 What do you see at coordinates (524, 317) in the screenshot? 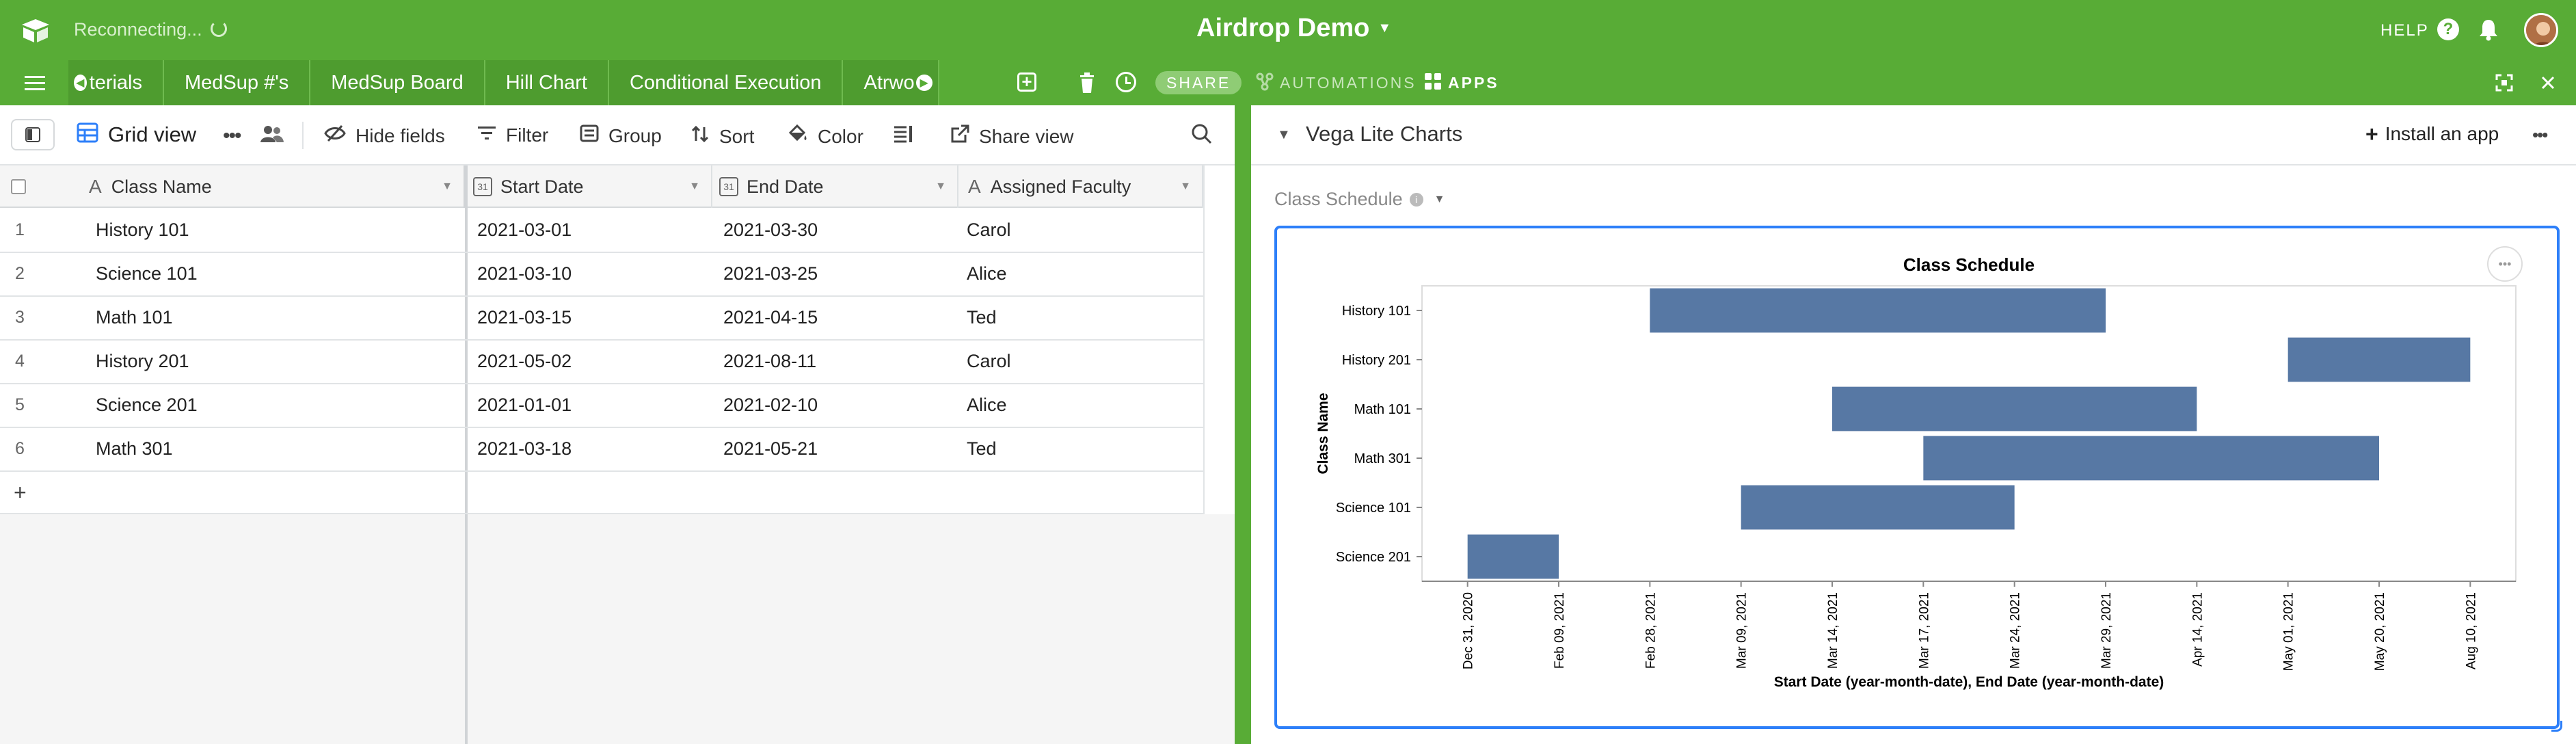
I see `cell-start-date: 2021-03-15` at bounding box center [524, 317].